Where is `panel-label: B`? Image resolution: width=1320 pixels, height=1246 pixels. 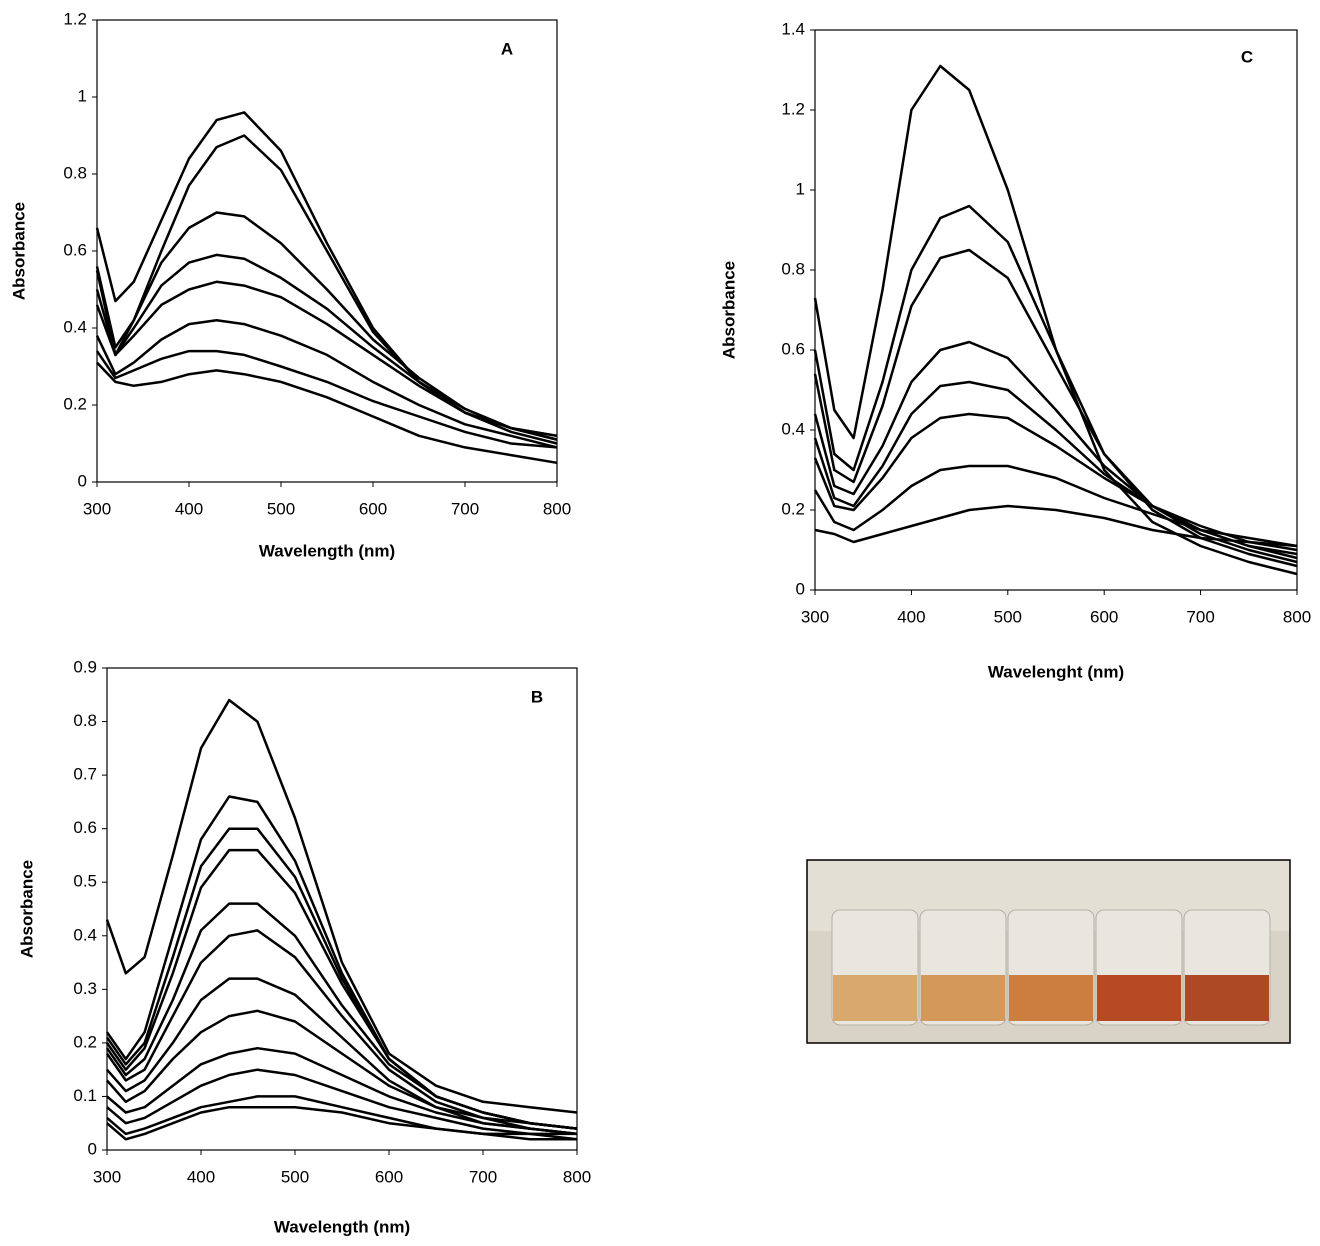
panel-label: B is located at coordinates (537, 696).